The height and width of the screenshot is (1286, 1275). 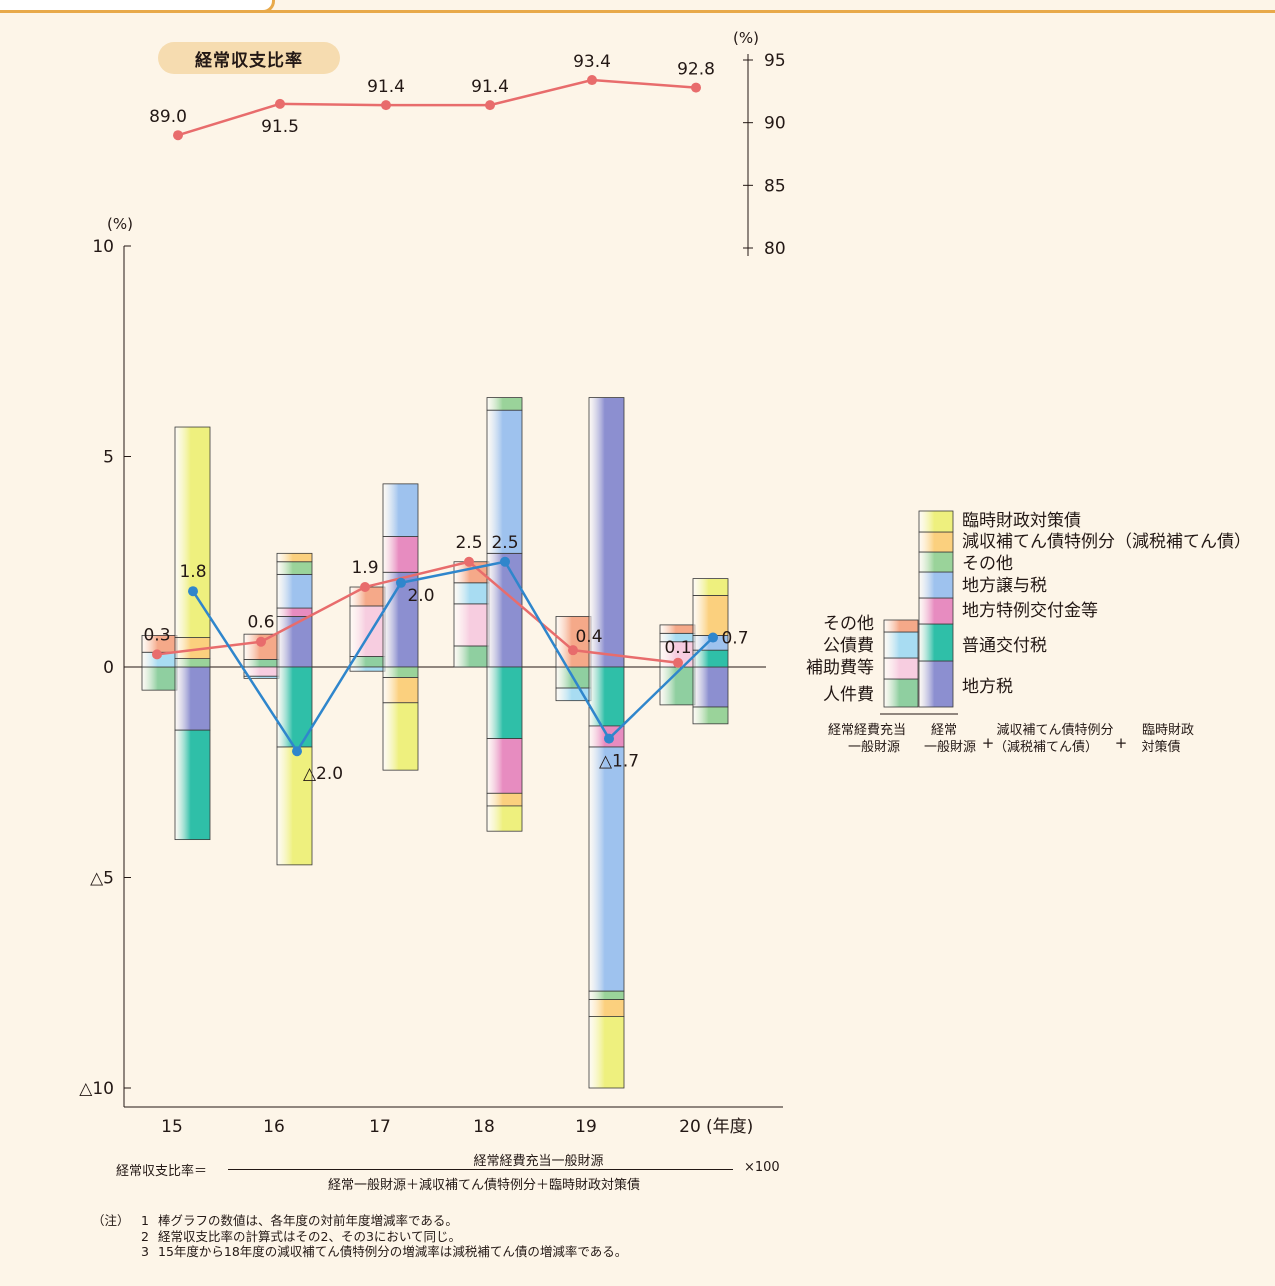 What do you see at coordinates (762, 1167) in the screenshot?
I see `formula-multiplier: ×100` at bounding box center [762, 1167].